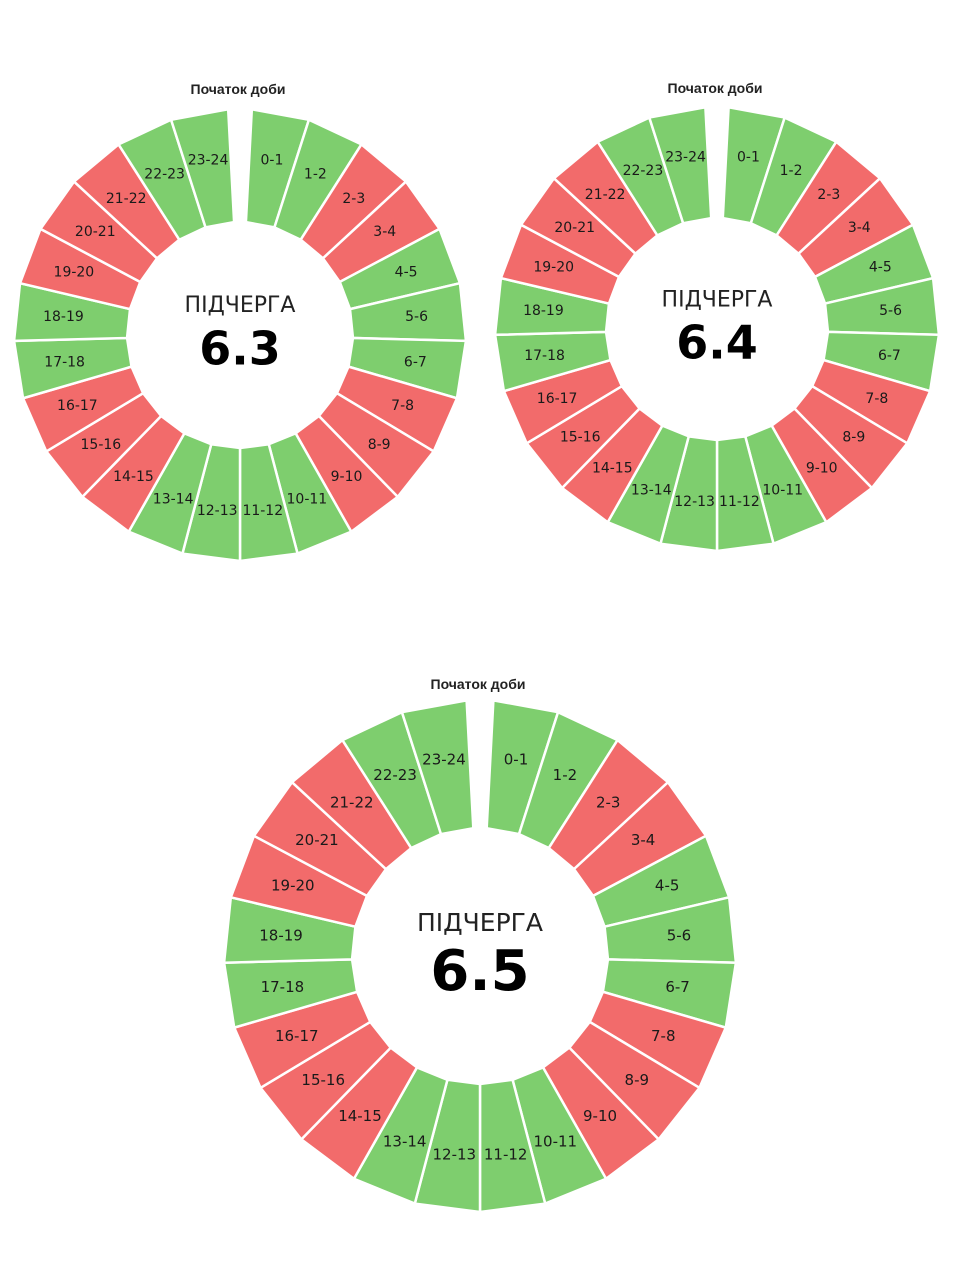 This screenshot has height=1280, width=960. I want to click on queue-number: 6.5, so click(479, 971).